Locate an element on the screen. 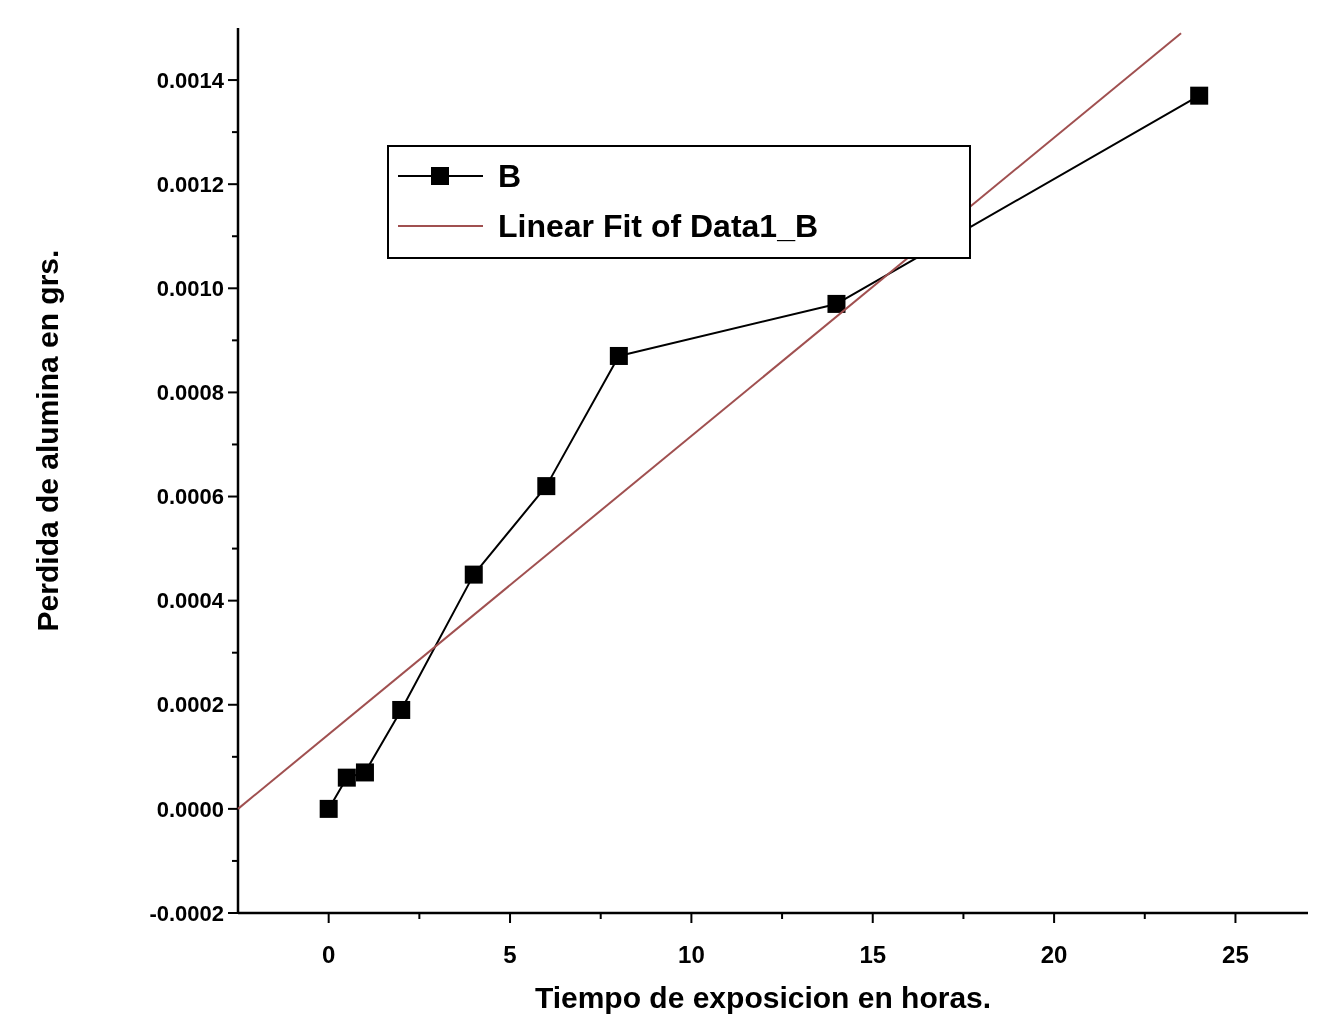 Image resolution: width=1319 pixels, height=1034 pixels. y-tick-label: 0.0002 is located at coordinates (190, 705).